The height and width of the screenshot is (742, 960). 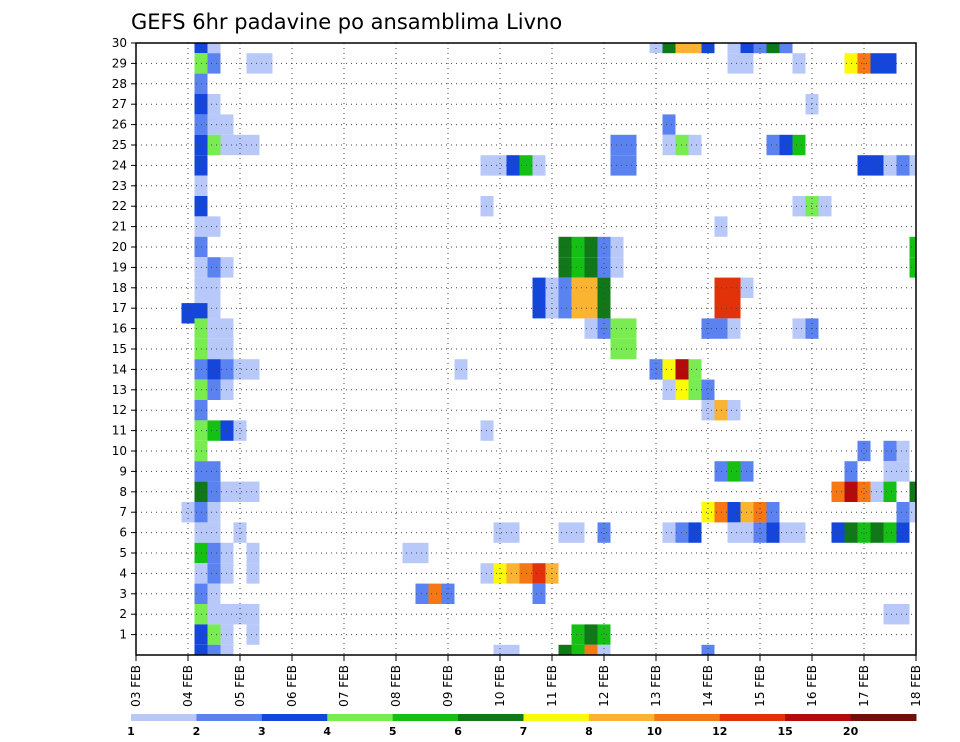 I want to click on y-tick-label: 29, so click(x=119, y=63).